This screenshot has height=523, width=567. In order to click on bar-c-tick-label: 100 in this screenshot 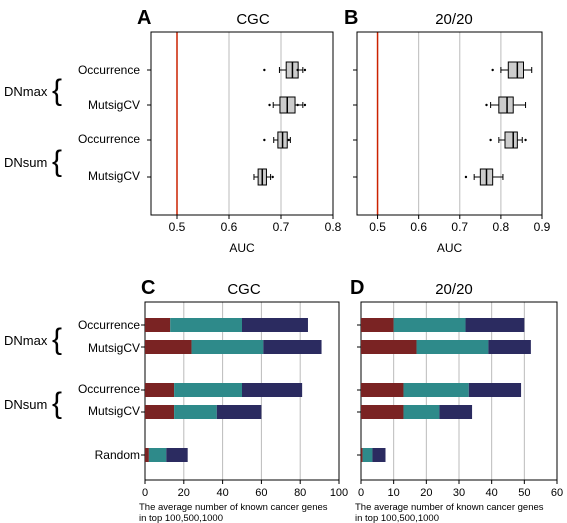, I will do `click(339, 493)`.